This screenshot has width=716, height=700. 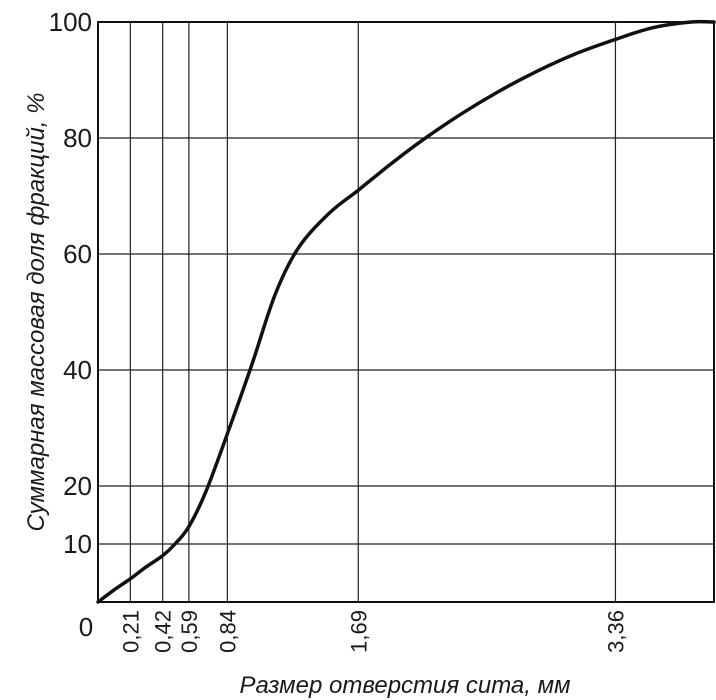 What do you see at coordinates (358, 631) in the screenshot?
I see `x-tick-label-4: 1,69` at bounding box center [358, 631].